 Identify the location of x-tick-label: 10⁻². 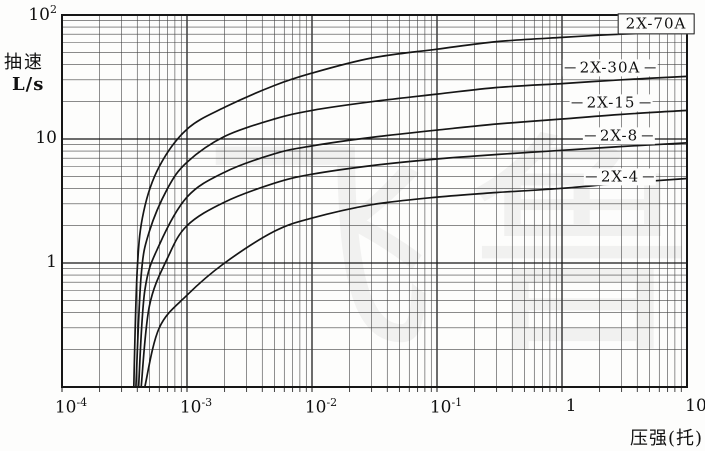
(321, 407).